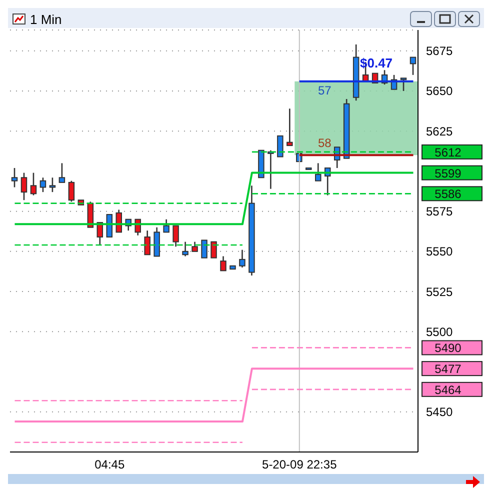 Image resolution: width=492 pixels, height=492 pixels. What do you see at coordinates (440, 291) in the screenshot?
I see `y-tick-label: 5525` at bounding box center [440, 291].